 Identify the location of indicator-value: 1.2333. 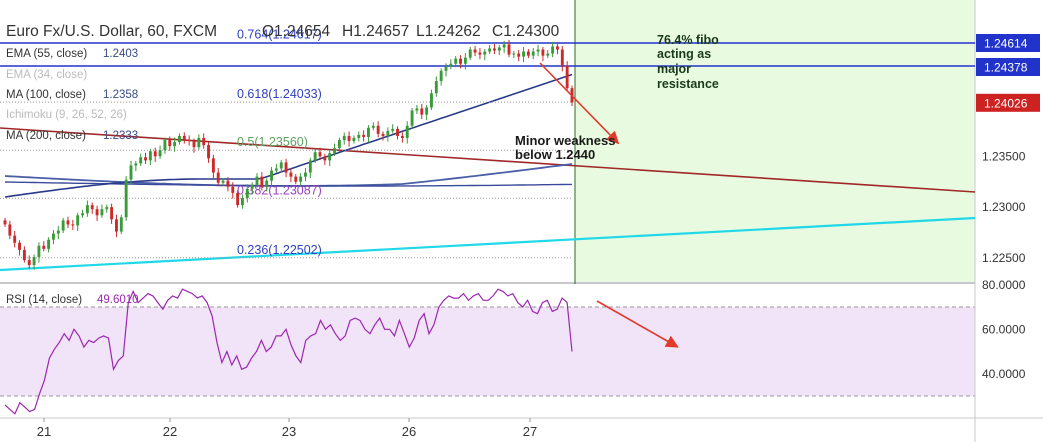
(120, 136).